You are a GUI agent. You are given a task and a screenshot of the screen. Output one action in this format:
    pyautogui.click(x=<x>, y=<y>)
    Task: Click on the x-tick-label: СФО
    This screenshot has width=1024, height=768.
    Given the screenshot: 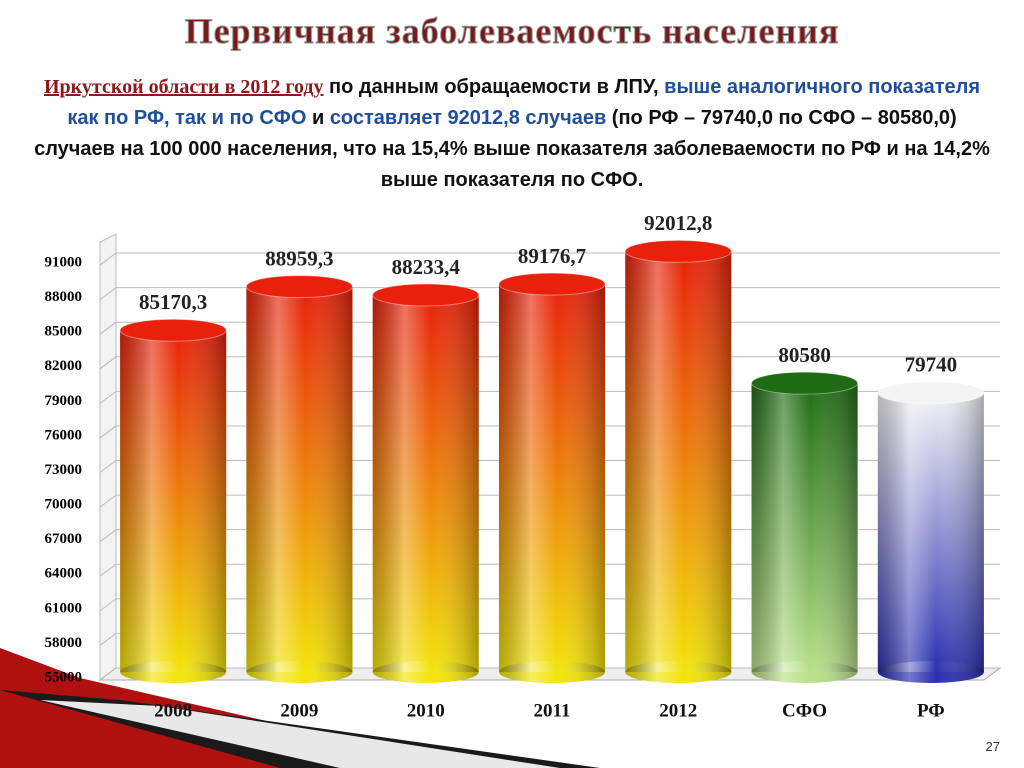 What is the action you would take?
    pyautogui.click(x=804, y=710)
    